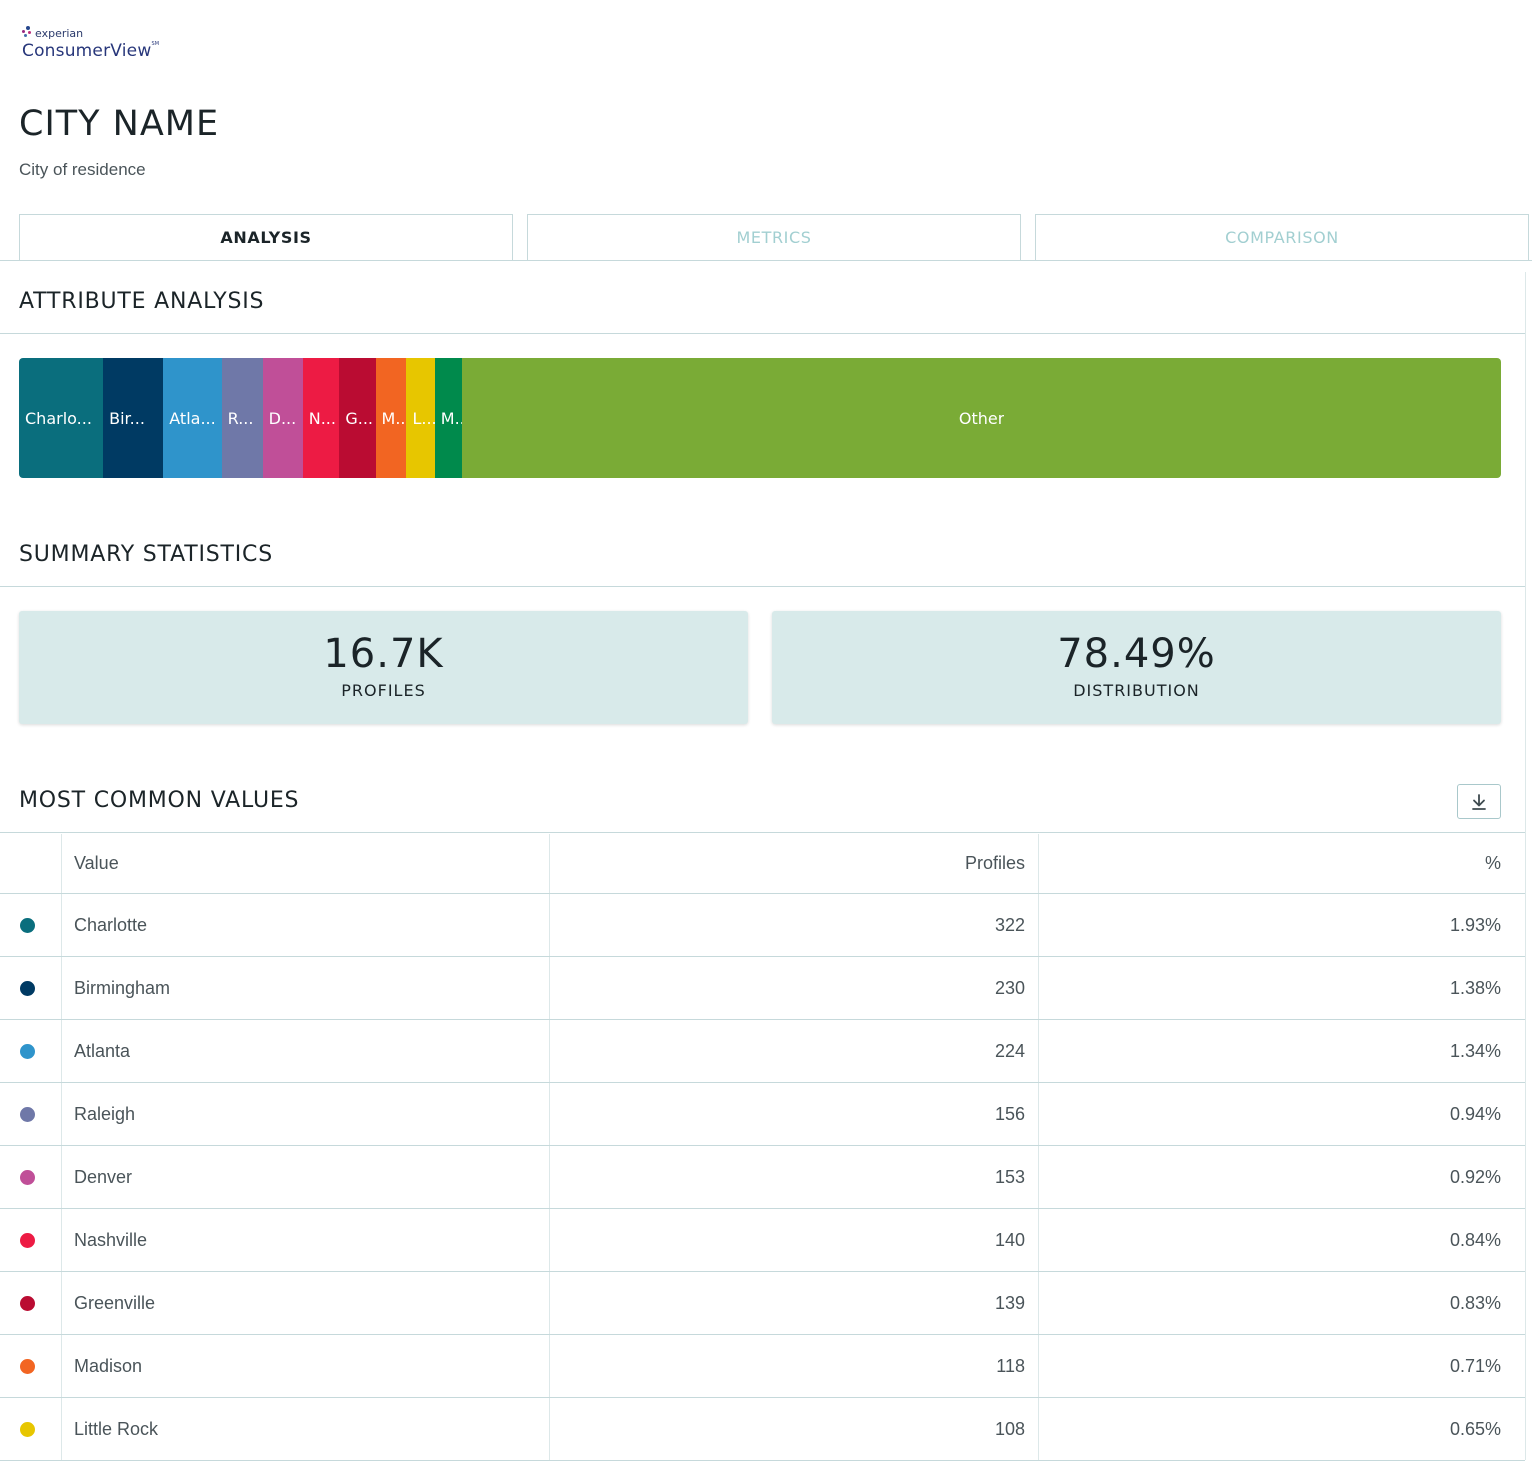  I want to click on brand-small-text: experian, so click(59, 33).